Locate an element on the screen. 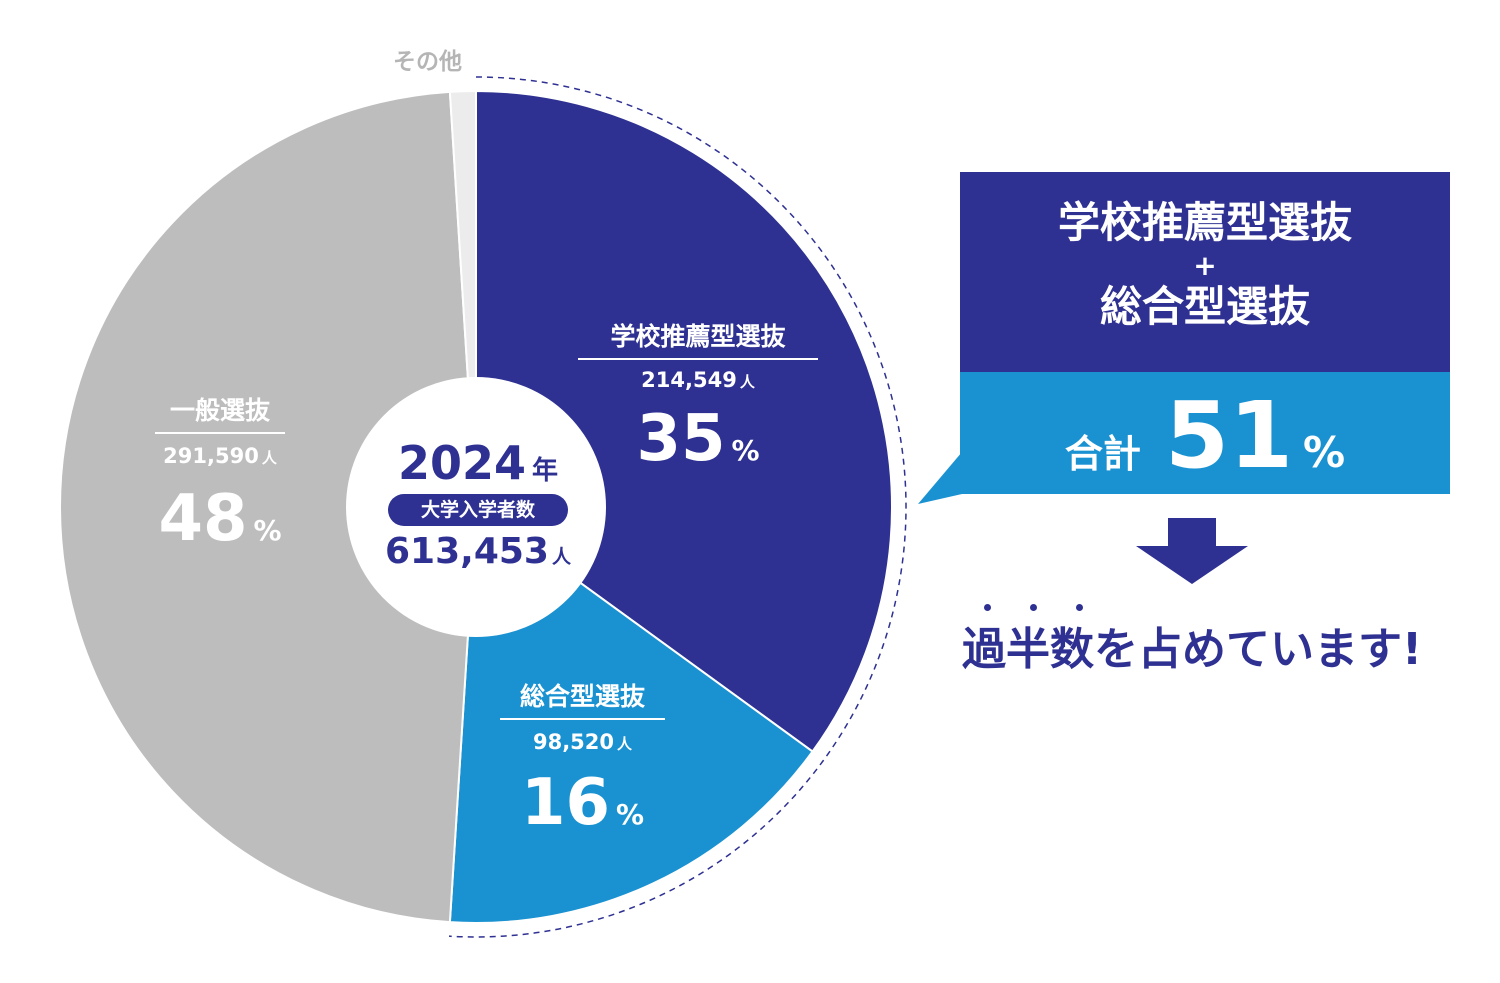  slice-label-comprehensive: 総合型選抜 is located at coordinates (582, 696).